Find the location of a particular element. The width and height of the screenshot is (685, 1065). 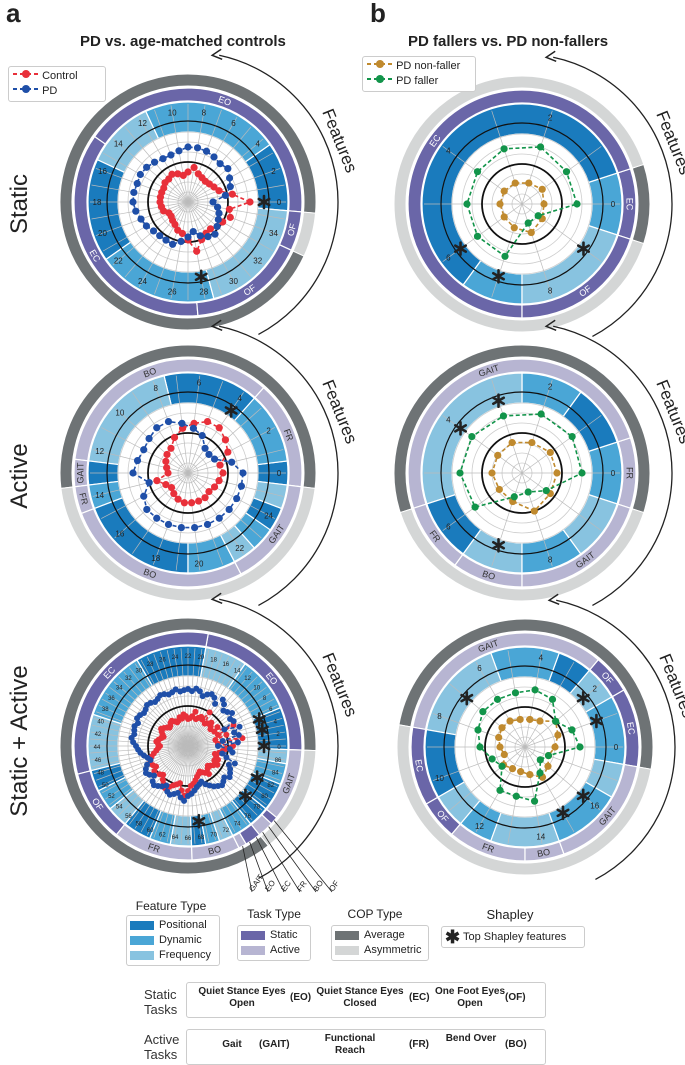

tick-label: 64 is located at coordinates (175, 838).